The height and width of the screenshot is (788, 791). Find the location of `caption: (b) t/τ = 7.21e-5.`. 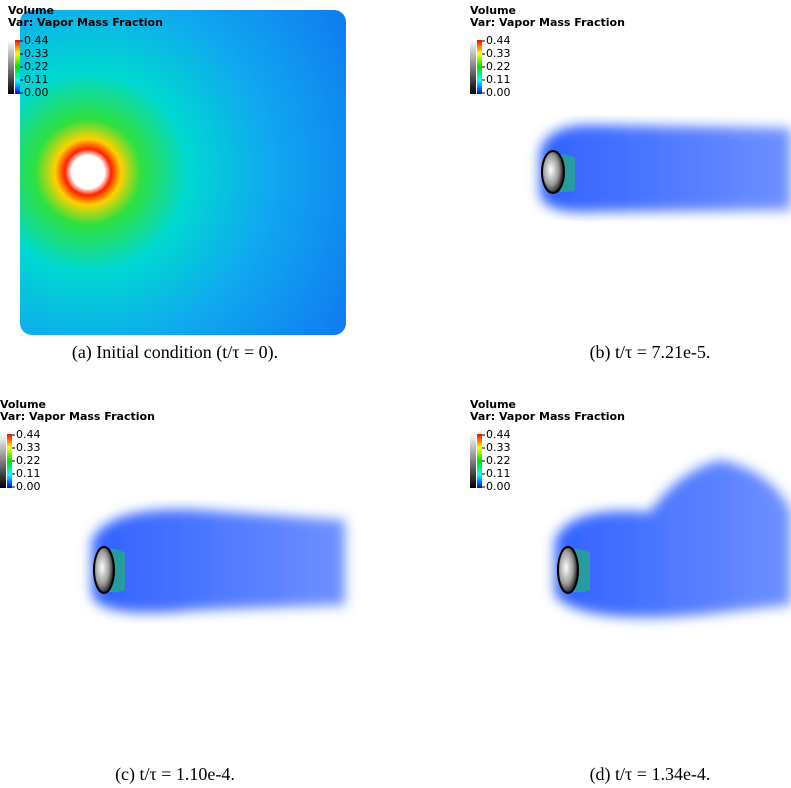

caption: (b) t/τ = 7.21e-5. is located at coordinates (650, 352).